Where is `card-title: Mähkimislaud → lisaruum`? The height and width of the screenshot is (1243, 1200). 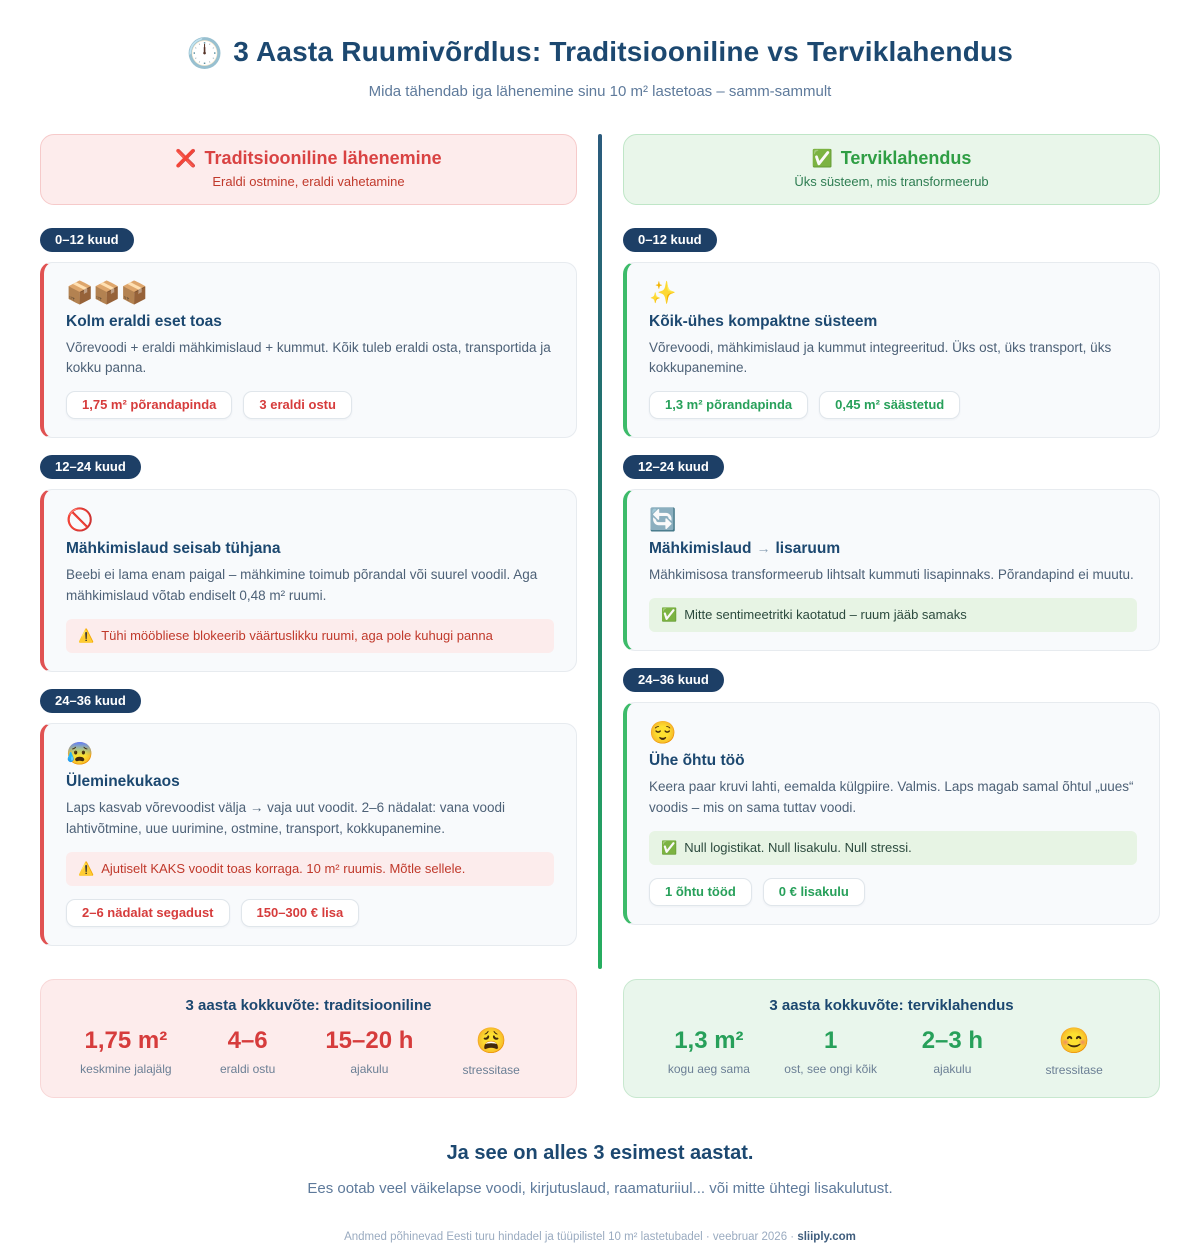
card-title: Mähkimislaud → lisaruum is located at coordinates (893, 549).